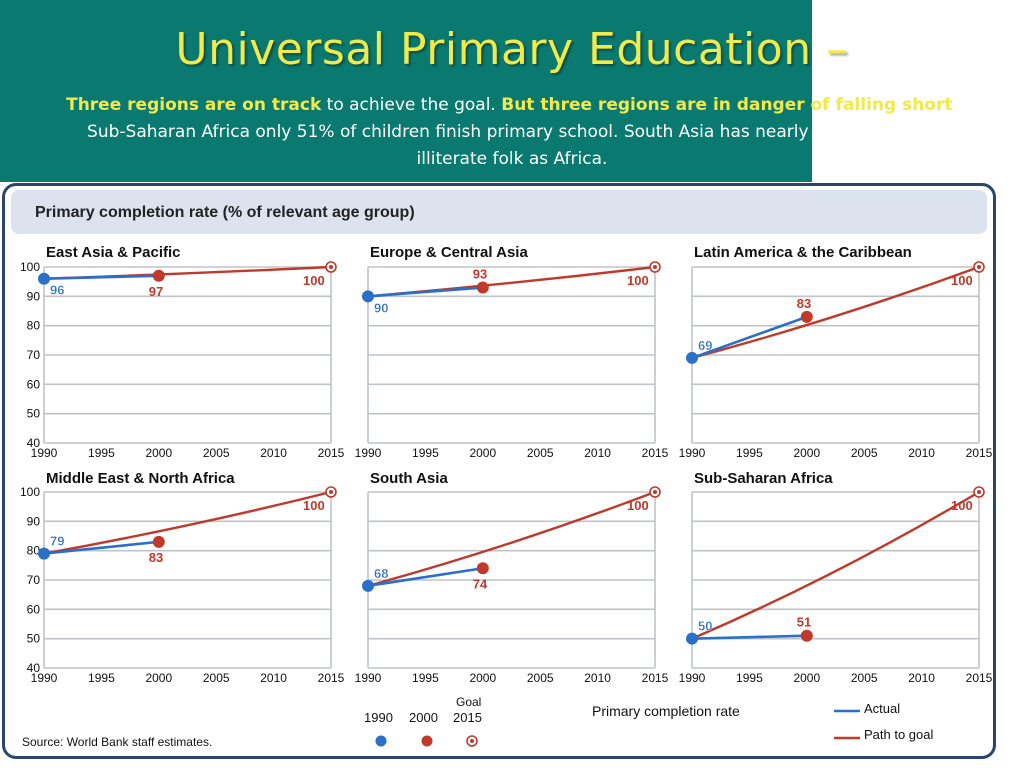  Describe the element at coordinates (804, 622) in the screenshot. I see `sub-saharan-africa-label-2000: 51` at that location.